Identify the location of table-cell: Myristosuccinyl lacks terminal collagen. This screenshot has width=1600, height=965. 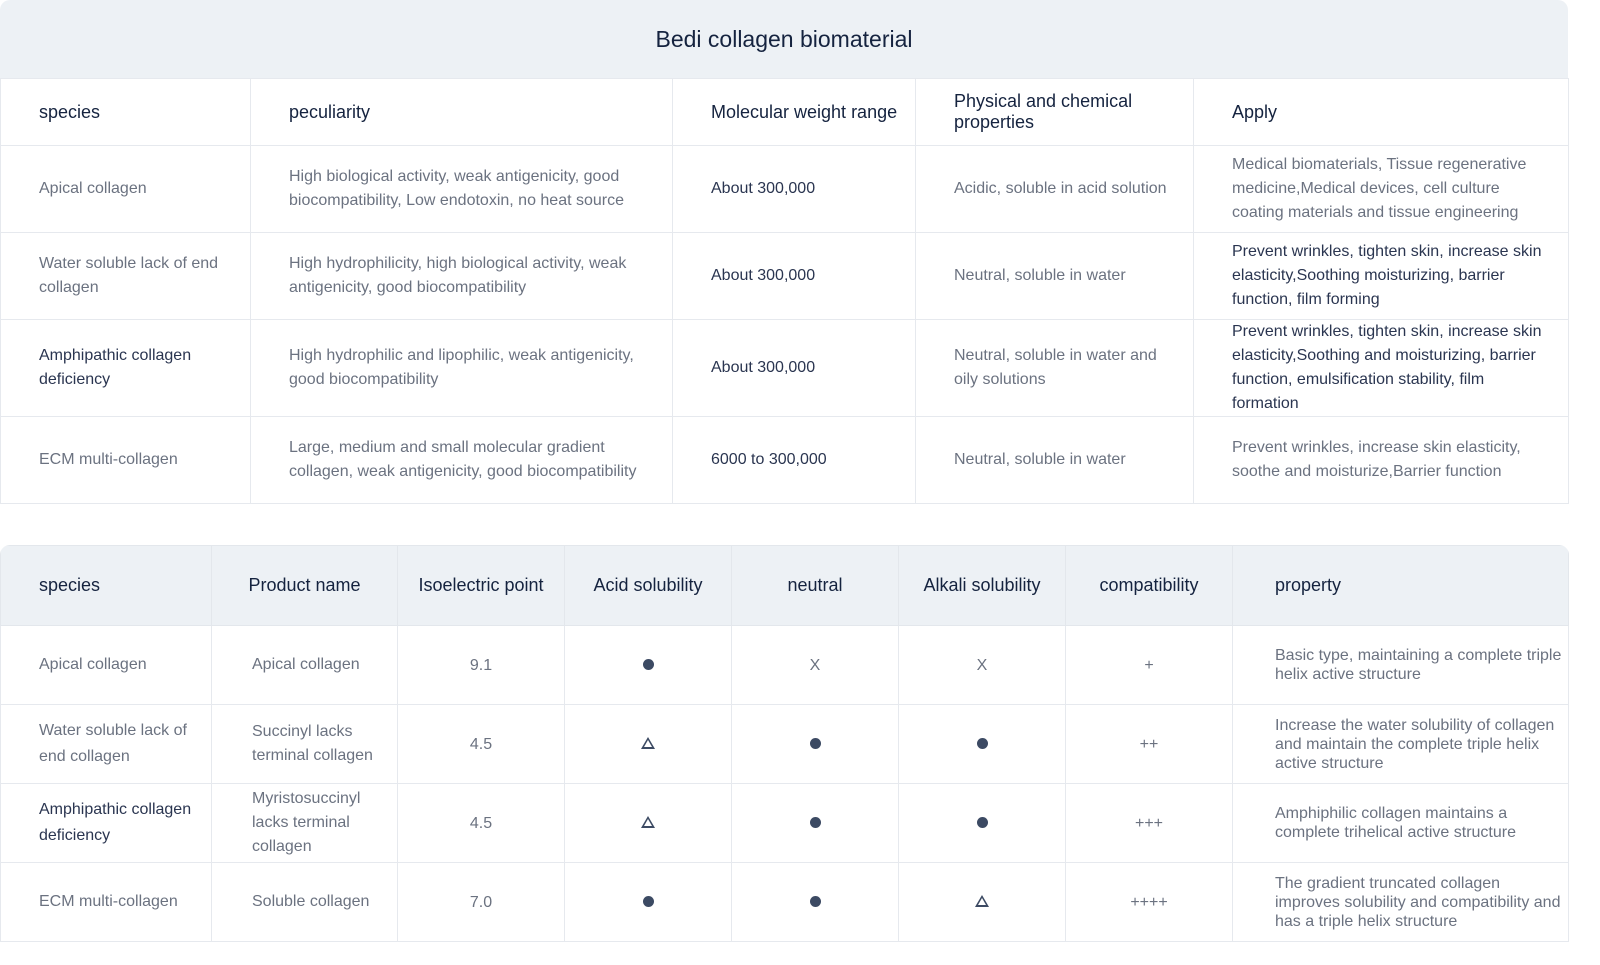
(304, 823).